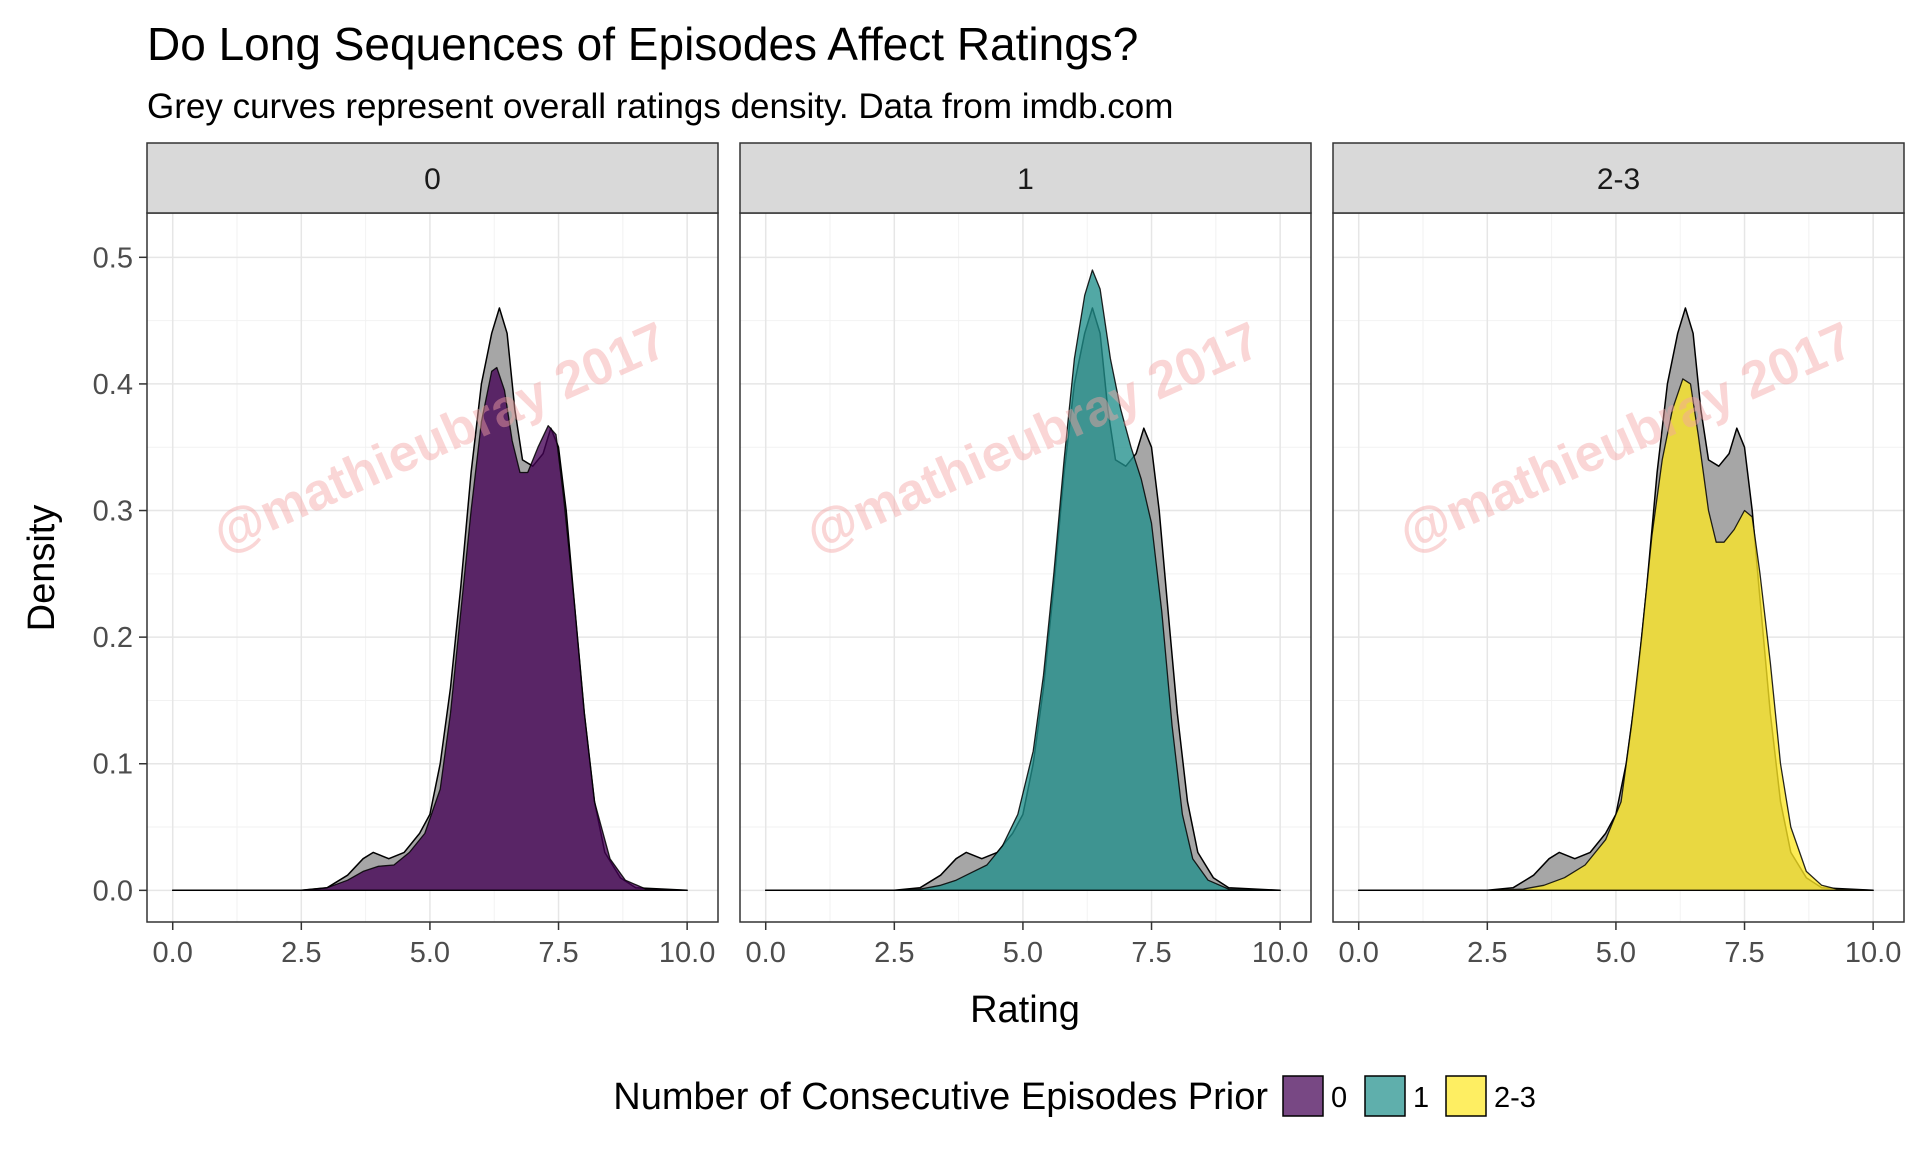 Image resolution: width=1920 pixels, height=1152 pixels. I want to click on y-tick-label: 0.0, so click(113, 891).